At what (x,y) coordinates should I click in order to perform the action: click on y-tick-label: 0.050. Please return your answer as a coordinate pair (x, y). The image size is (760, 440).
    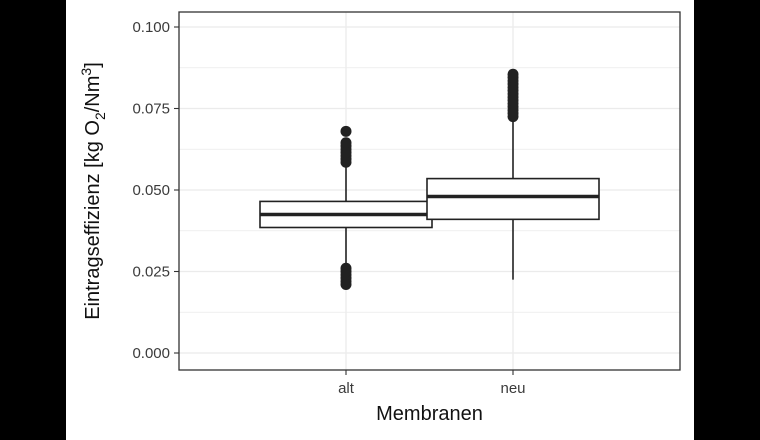
    Looking at the image, I should click on (151, 190).